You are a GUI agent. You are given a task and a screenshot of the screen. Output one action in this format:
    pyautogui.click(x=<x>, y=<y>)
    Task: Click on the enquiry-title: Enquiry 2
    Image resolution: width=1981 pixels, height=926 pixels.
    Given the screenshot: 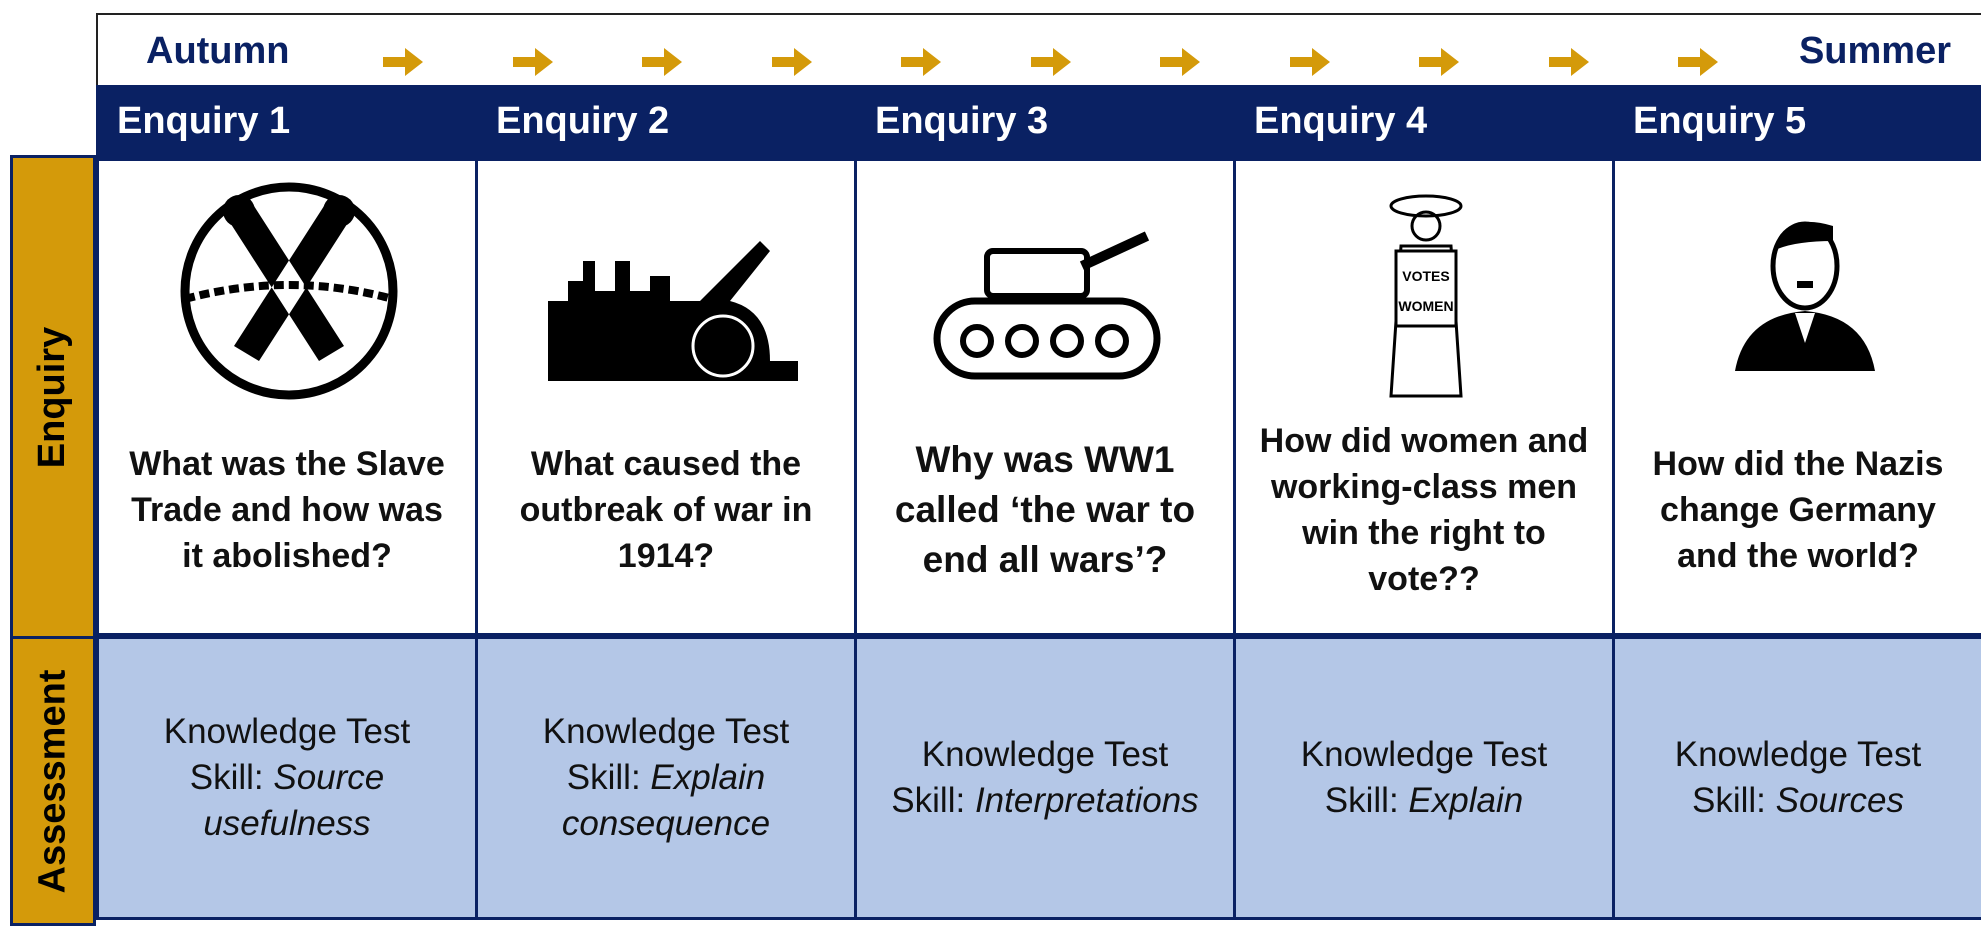 What is the action you would take?
    pyautogui.click(x=583, y=121)
    